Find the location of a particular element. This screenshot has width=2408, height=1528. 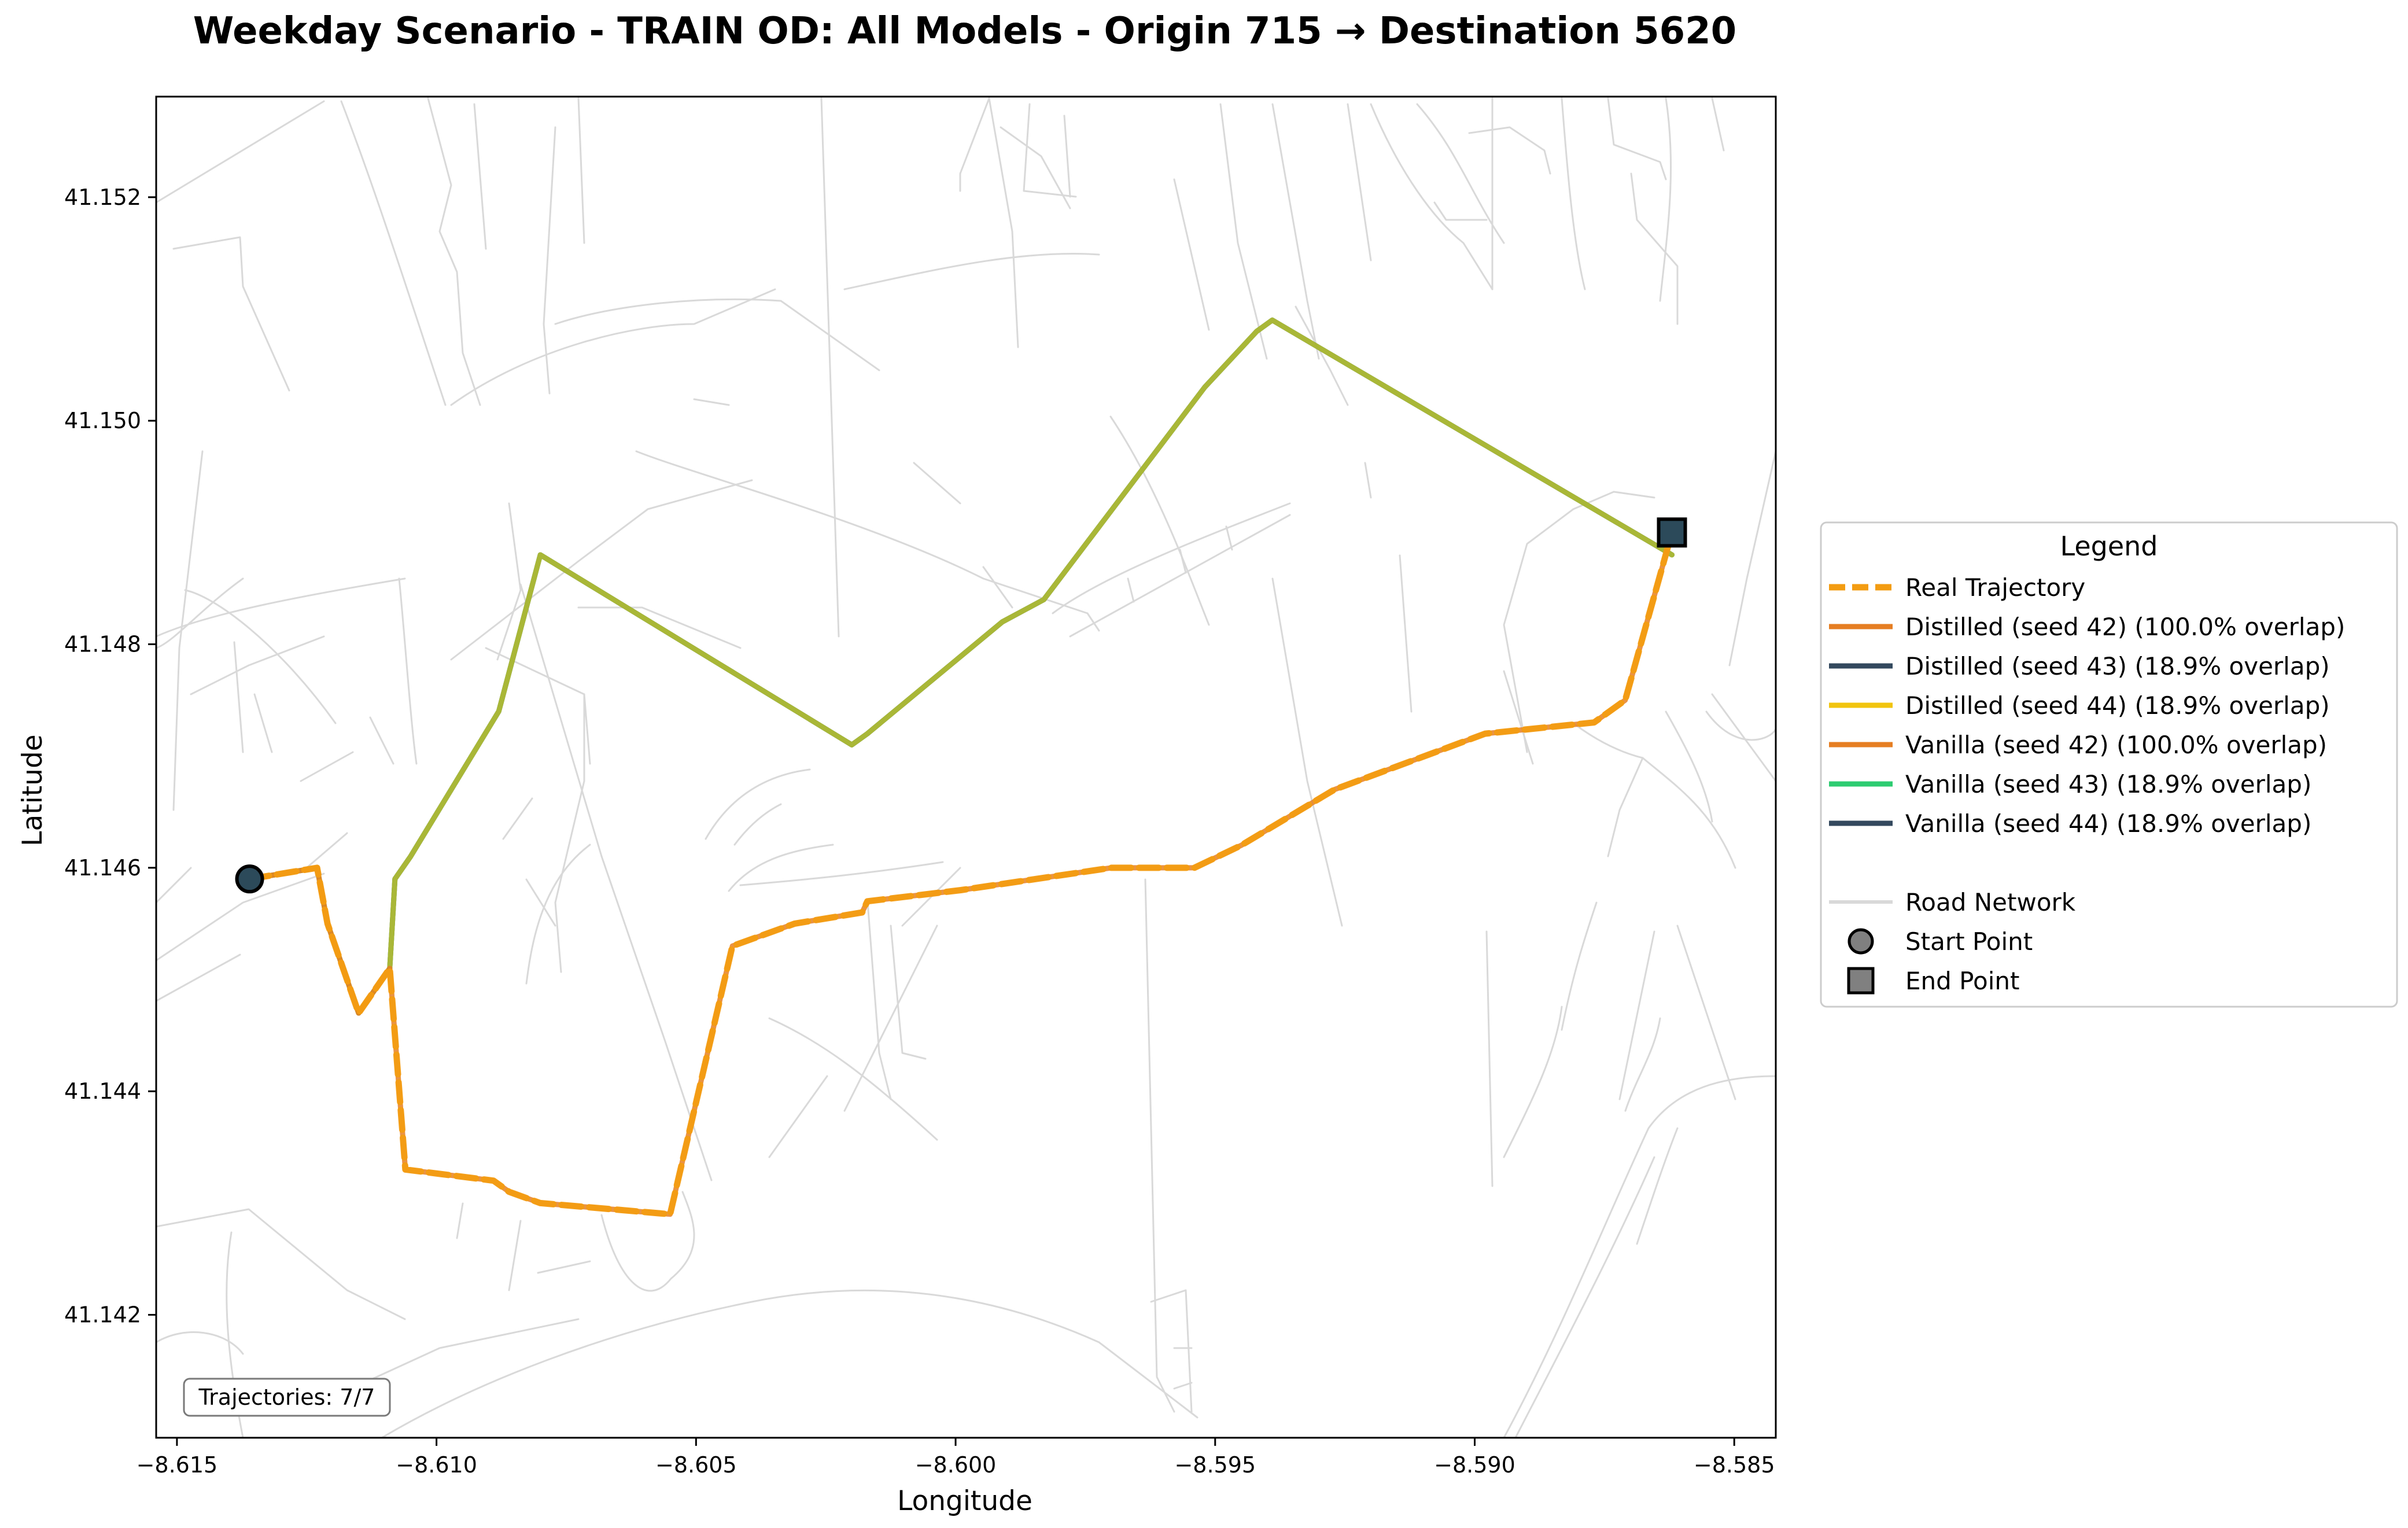

x-tick-label: −8.595 is located at coordinates (1215, 1465).